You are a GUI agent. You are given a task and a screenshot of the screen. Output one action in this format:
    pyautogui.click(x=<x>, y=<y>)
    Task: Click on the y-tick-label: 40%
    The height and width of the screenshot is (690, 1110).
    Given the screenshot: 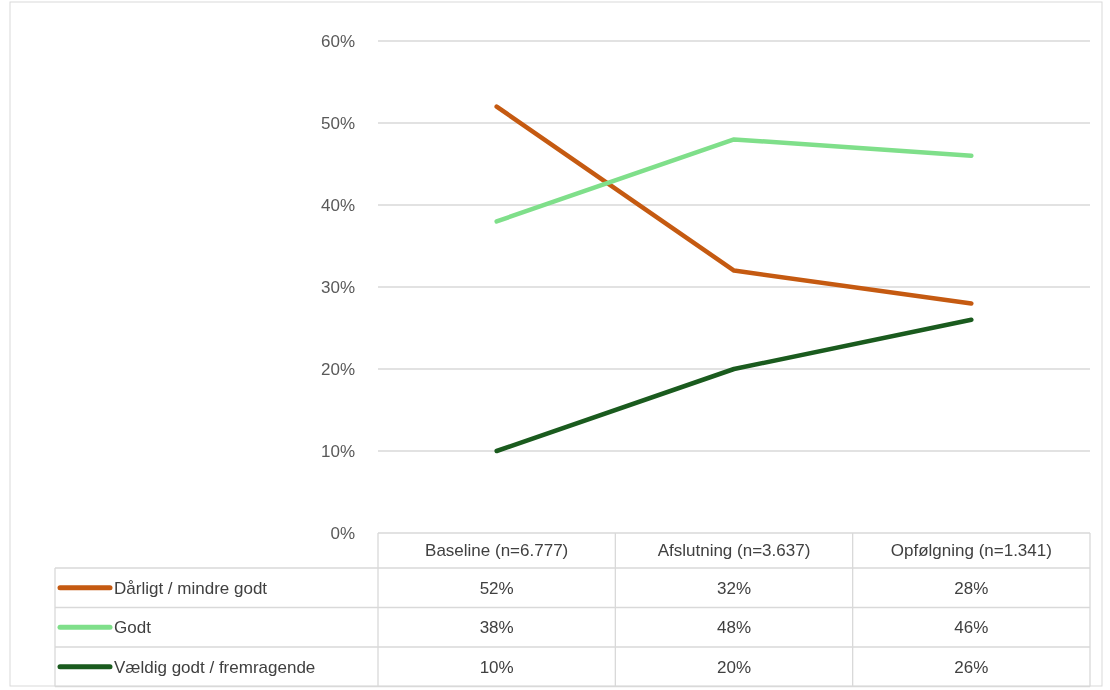 What is the action you would take?
    pyautogui.click(x=337, y=205)
    